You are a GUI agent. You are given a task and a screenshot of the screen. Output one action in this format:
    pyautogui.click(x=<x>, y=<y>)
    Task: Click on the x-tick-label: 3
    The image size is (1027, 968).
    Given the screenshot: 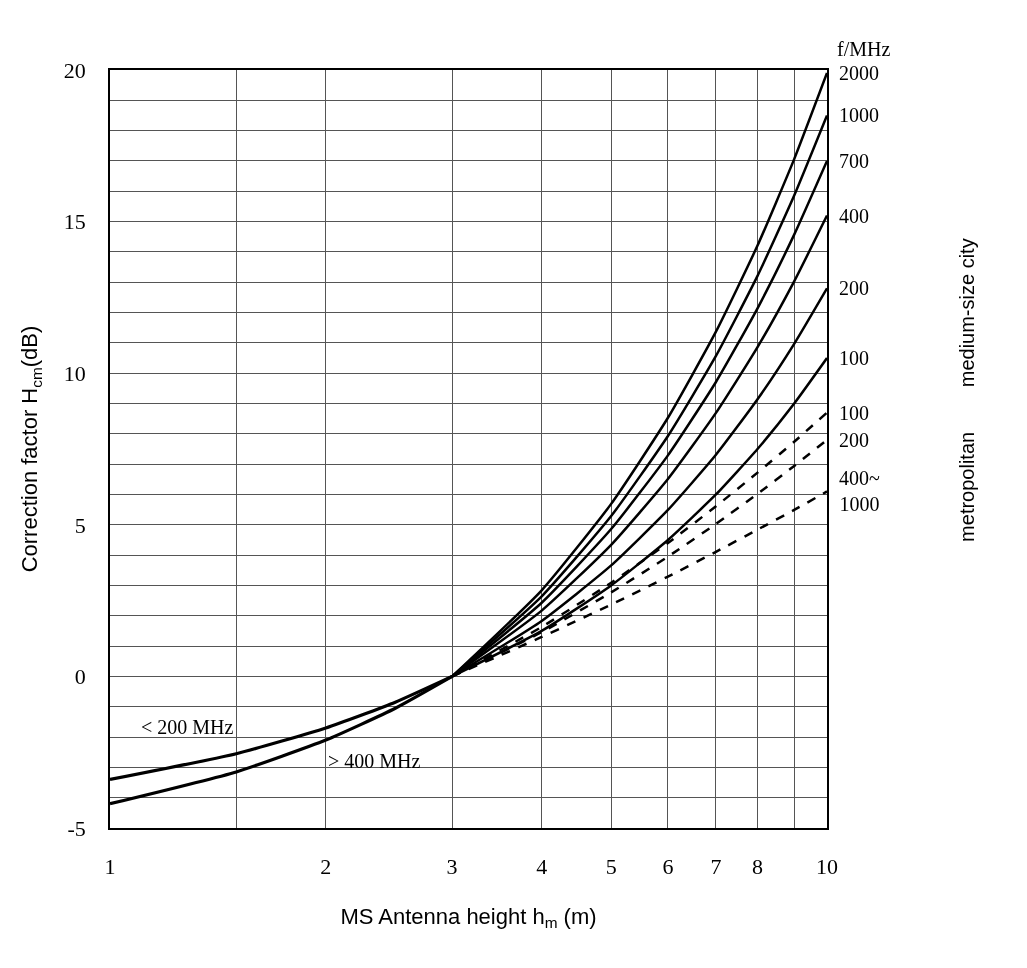 What is the action you would take?
    pyautogui.click(x=452, y=867)
    